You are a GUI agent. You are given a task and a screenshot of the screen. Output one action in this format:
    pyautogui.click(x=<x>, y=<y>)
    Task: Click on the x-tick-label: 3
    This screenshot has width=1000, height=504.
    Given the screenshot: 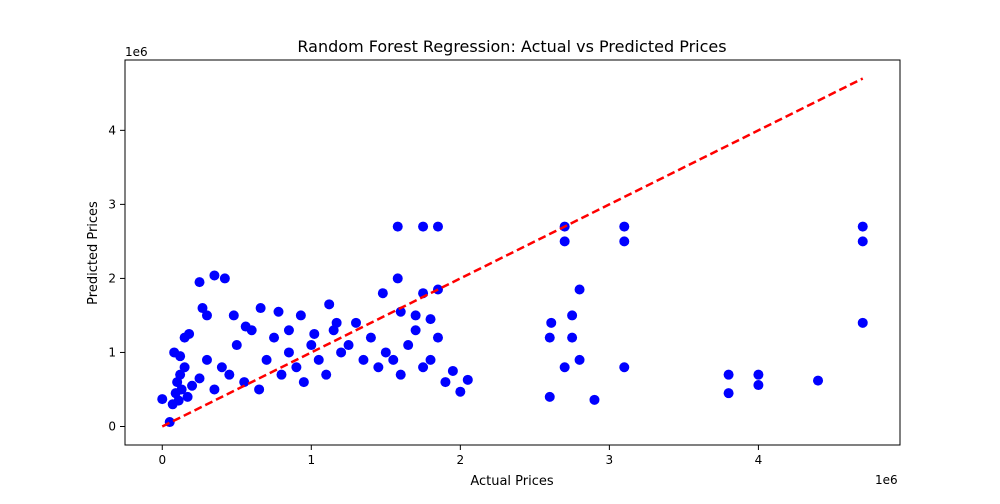 What is the action you would take?
    pyautogui.click(x=610, y=460)
    